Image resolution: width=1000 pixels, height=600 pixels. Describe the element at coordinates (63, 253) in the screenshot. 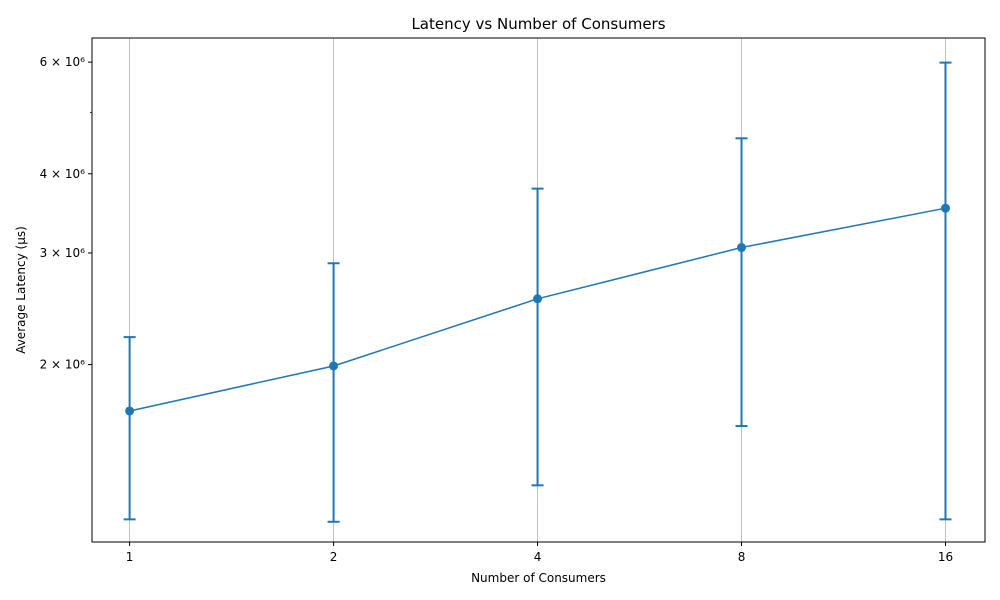

I see `y-tick-label: 3 × 10⁶` at that location.